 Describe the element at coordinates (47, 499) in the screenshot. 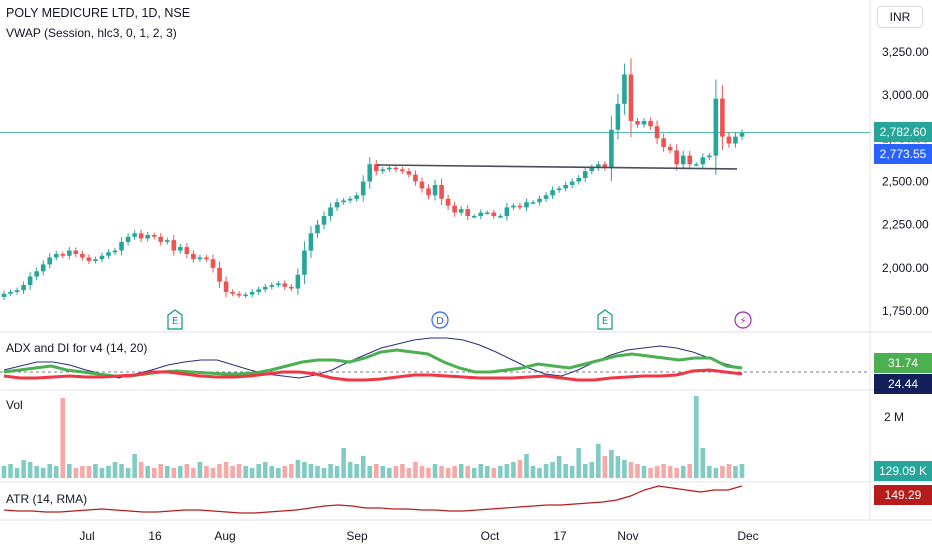

I see `atr-indicator-label: ATR (14, RMA)` at that location.